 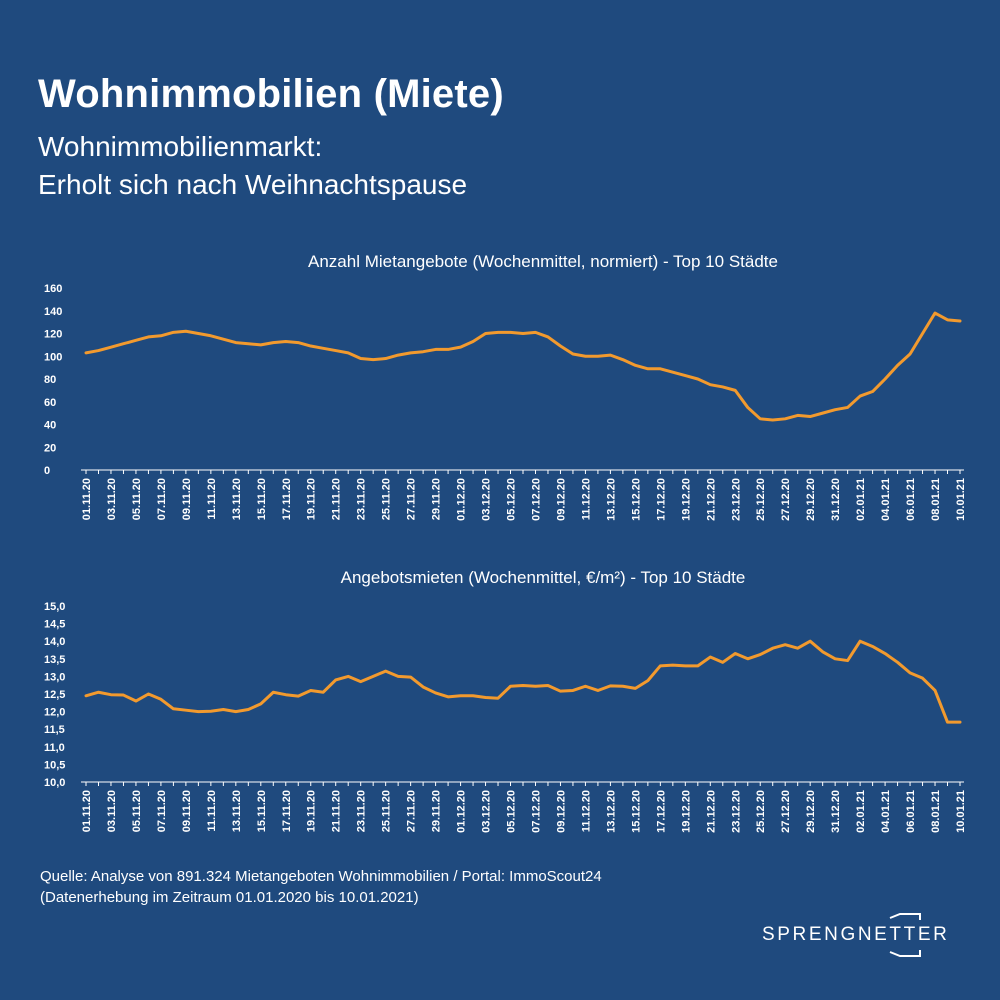 What do you see at coordinates (54, 783) in the screenshot?
I see `y-tick-label: 10,0` at bounding box center [54, 783].